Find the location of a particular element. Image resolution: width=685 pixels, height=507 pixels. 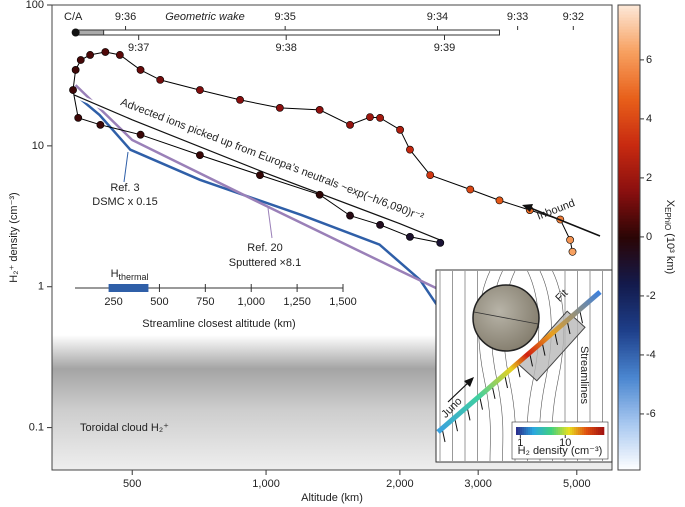

toroidal-label: Toroidal cloud H₂⁺ is located at coordinates (124, 428).